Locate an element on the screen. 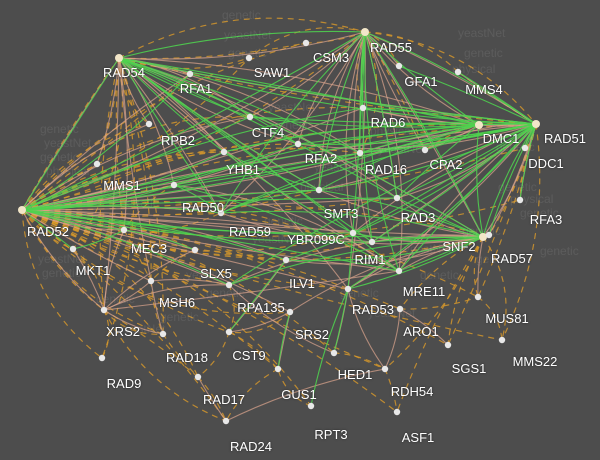  node-label-cpa2: CPA2 is located at coordinates (446, 164).